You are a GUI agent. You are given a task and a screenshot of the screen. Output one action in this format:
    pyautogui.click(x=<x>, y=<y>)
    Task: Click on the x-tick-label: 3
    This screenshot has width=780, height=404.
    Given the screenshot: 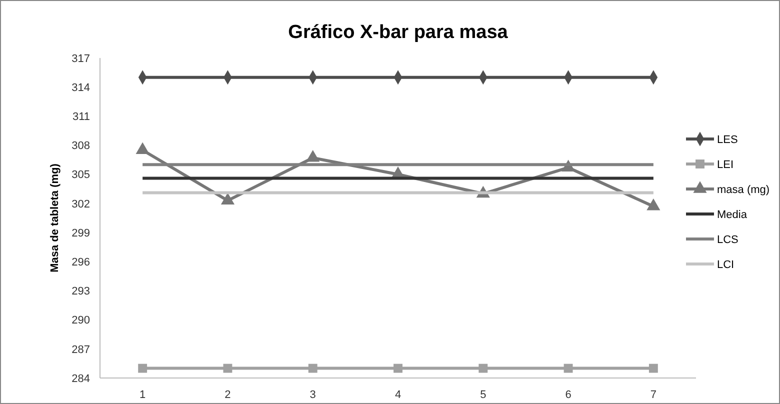 What is the action you would take?
    pyautogui.click(x=313, y=394)
    